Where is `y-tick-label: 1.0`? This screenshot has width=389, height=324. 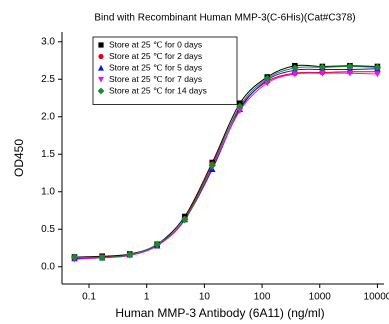
y-tick-label: 1.0 is located at coordinates (48, 191).